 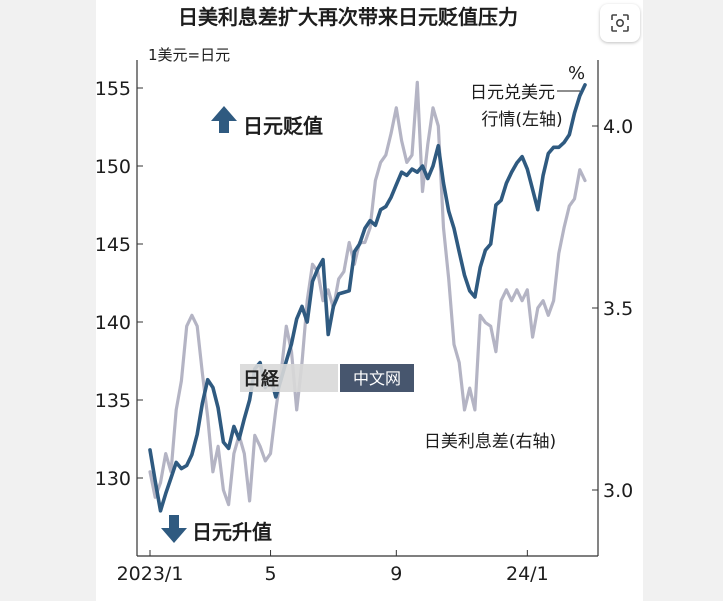 I want to click on right-tick-label: 4.0, so click(x=618, y=127).